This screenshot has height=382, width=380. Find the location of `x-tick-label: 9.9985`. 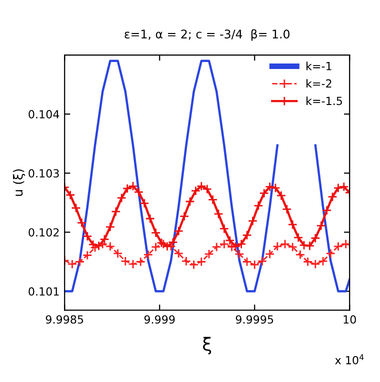

x-tick-label: 9.9985 is located at coordinates (65, 319).